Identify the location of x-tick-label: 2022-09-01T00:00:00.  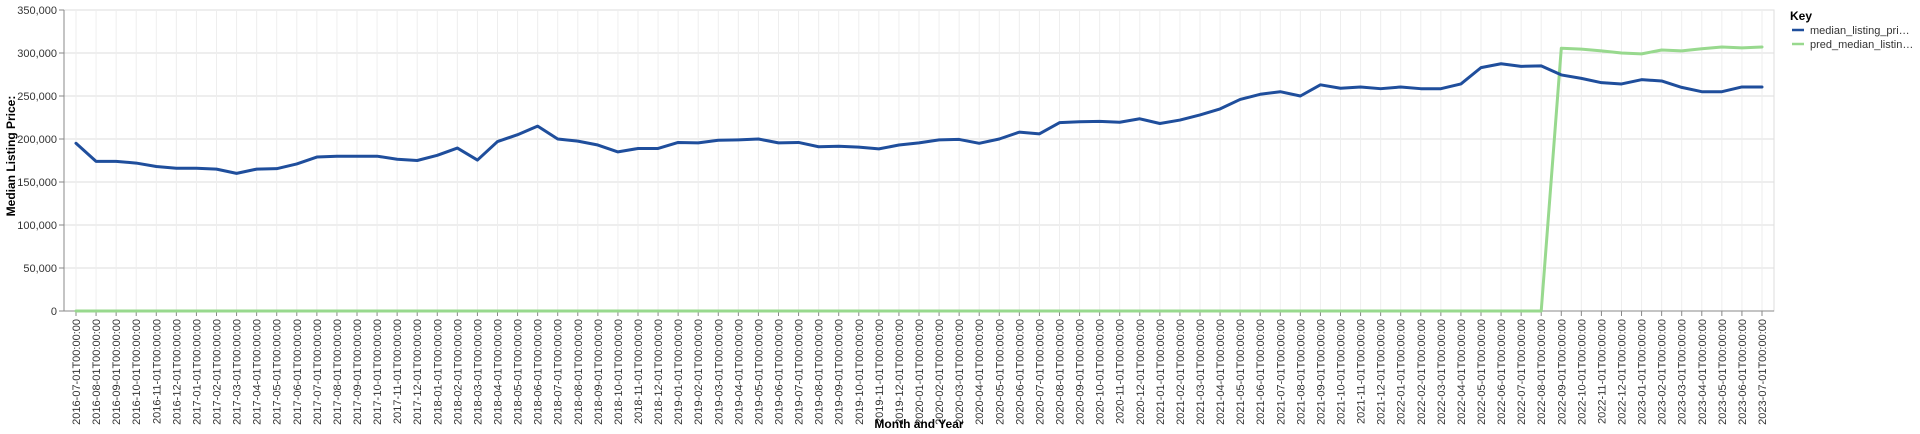
(1562, 372).